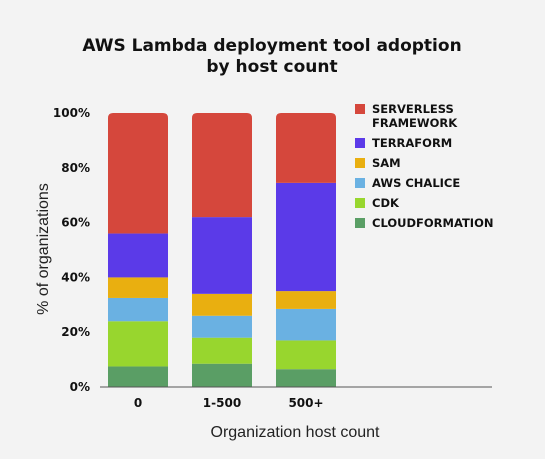  I want to click on legend-label-0-0: SERVERLESS, so click(413, 109).